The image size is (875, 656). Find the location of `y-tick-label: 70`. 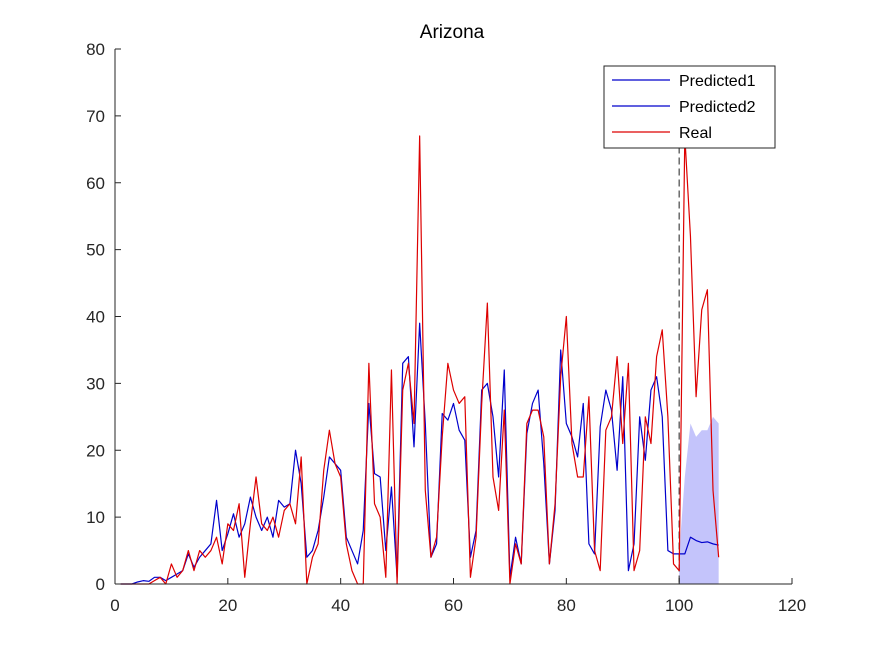

y-tick-label: 70 is located at coordinates (95, 116).